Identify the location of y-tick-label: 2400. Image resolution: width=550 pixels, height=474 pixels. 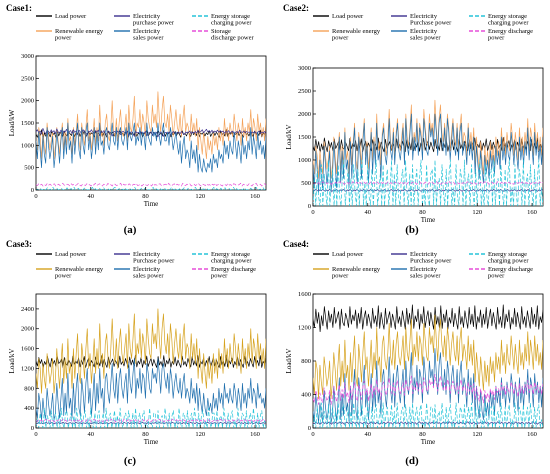
(27, 309).